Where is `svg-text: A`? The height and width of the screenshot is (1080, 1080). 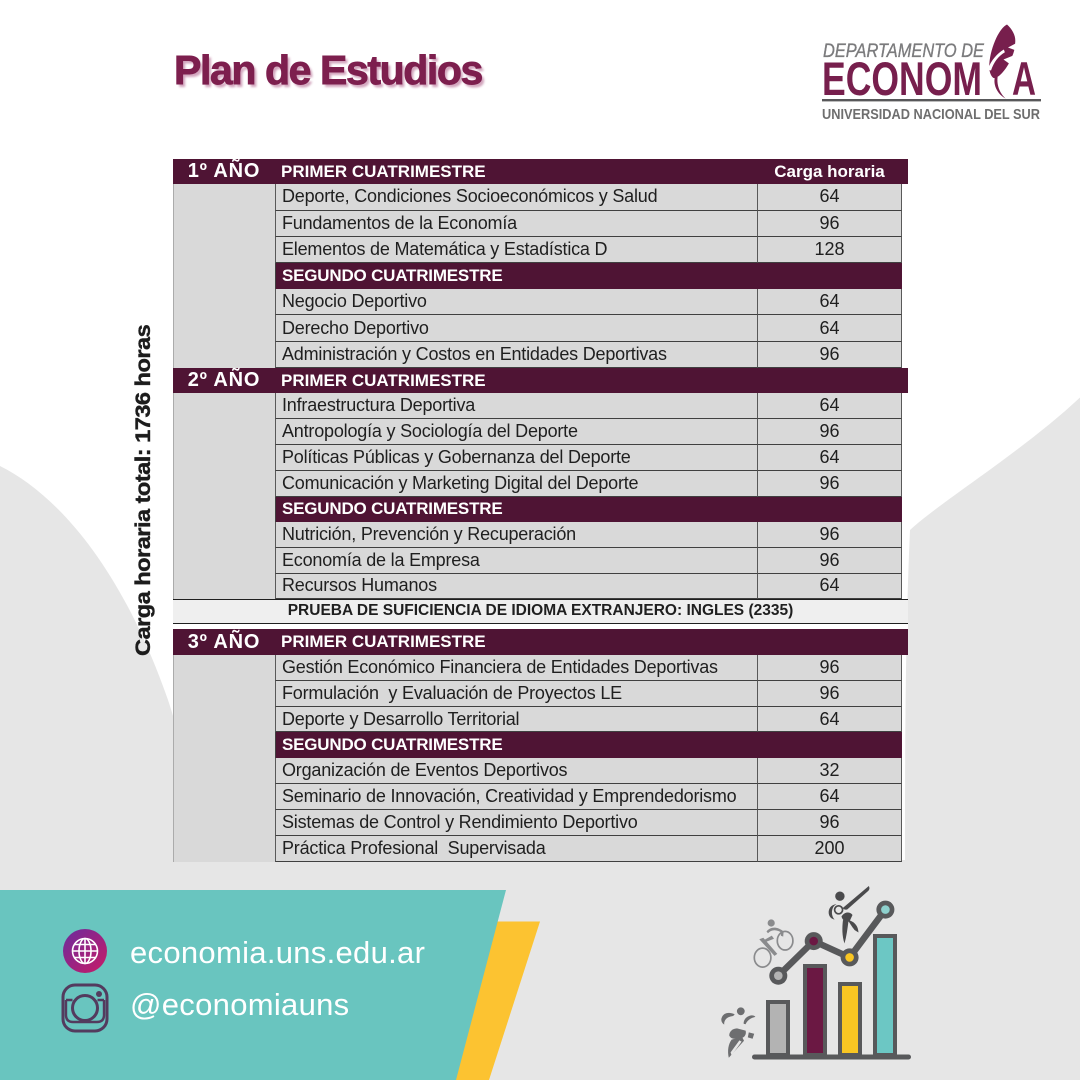 svg-text: A is located at coordinates (1024, 78).